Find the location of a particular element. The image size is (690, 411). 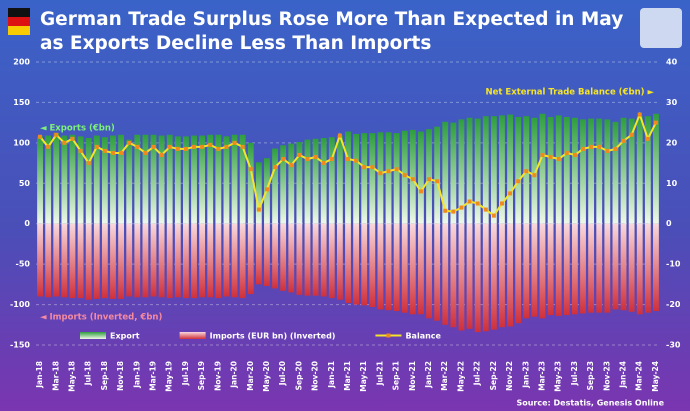

x-tick-label: May-20 is located at coordinates (266, 376).